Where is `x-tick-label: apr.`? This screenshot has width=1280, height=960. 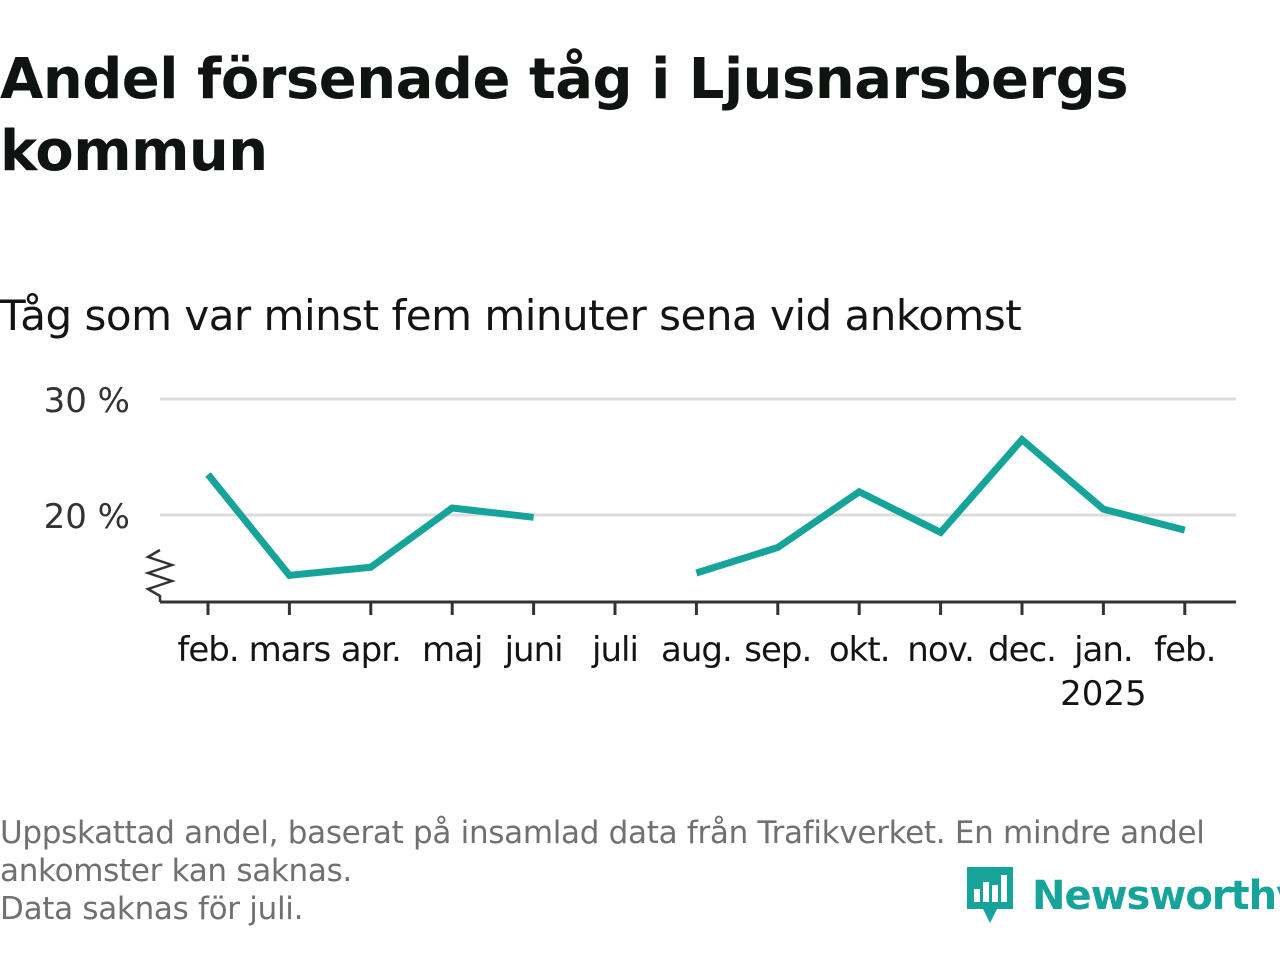 x-tick-label: apr. is located at coordinates (371, 650).